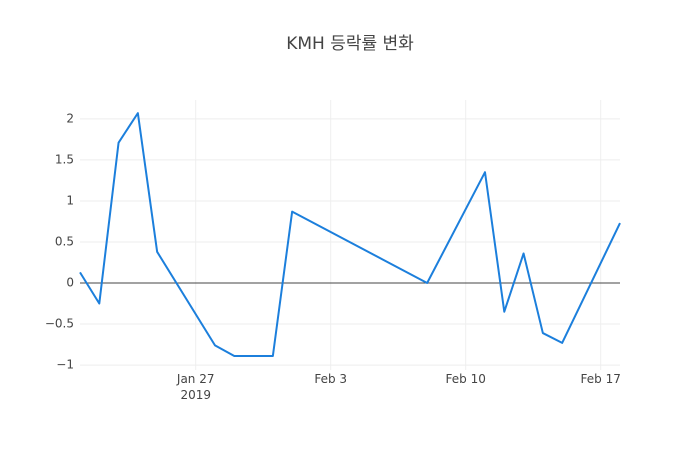 This screenshot has width=700, height=450. What do you see at coordinates (466, 379) in the screenshot?
I see `x-tick-label: Feb 10` at bounding box center [466, 379].